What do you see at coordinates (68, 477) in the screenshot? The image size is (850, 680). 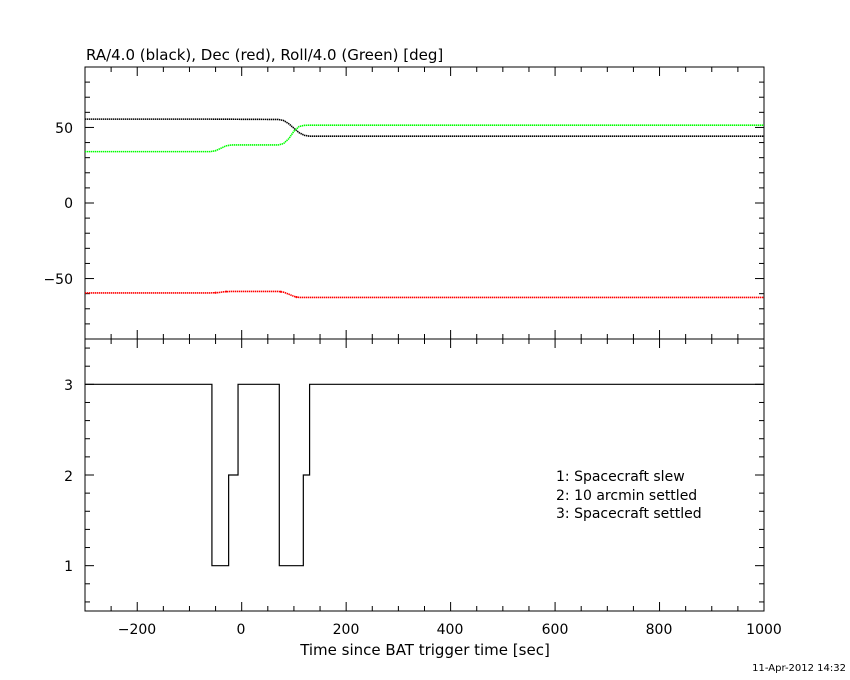 I see `y-tick-label-bottom-2: 2` at bounding box center [68, 477].